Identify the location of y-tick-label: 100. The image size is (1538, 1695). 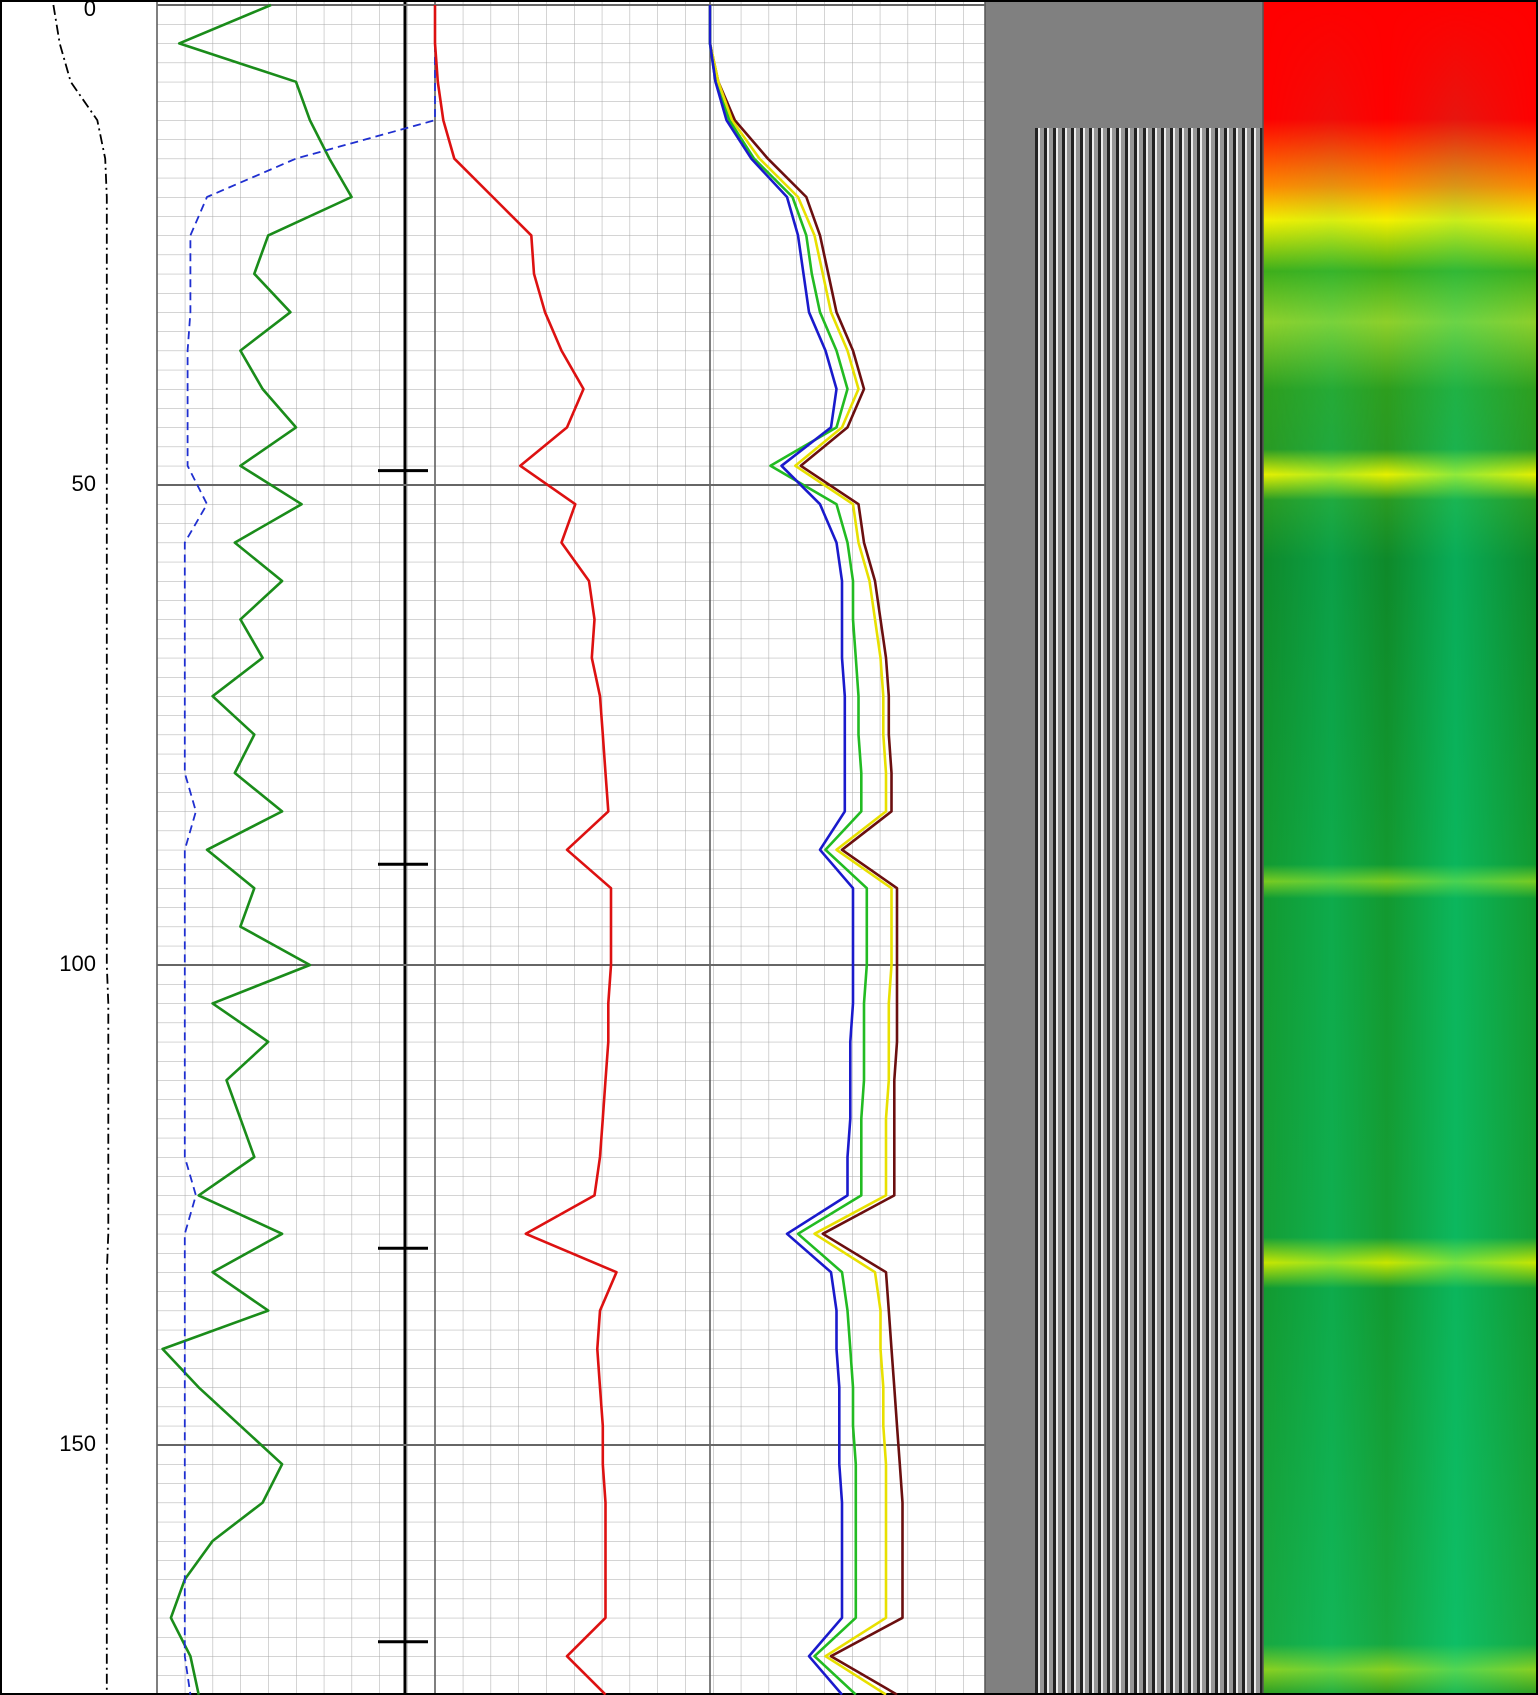
(77, 963).